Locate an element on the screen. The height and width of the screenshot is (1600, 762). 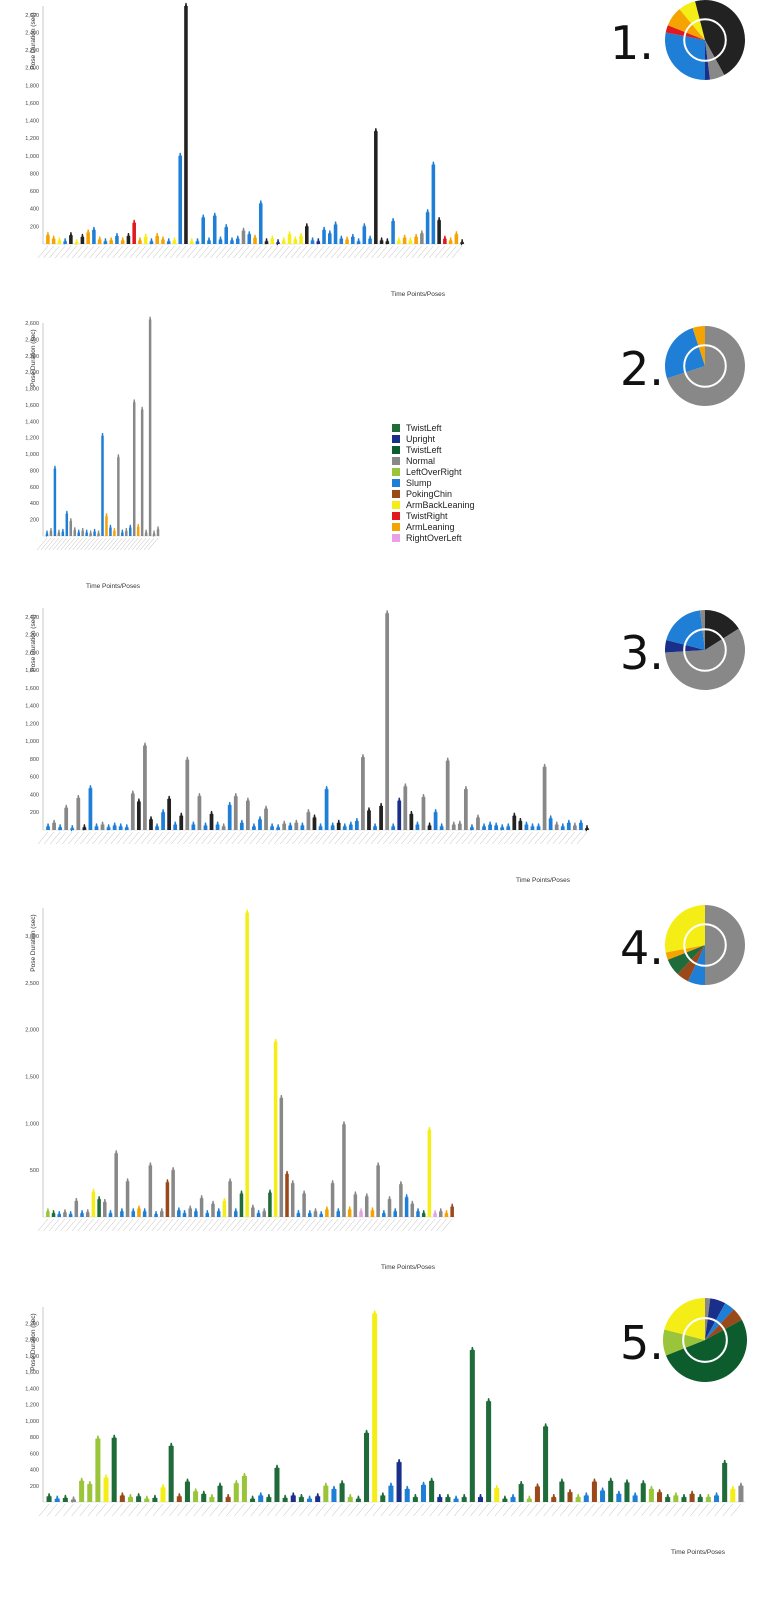
legend-label: TwistLeft is located at coordinates (424, 449).